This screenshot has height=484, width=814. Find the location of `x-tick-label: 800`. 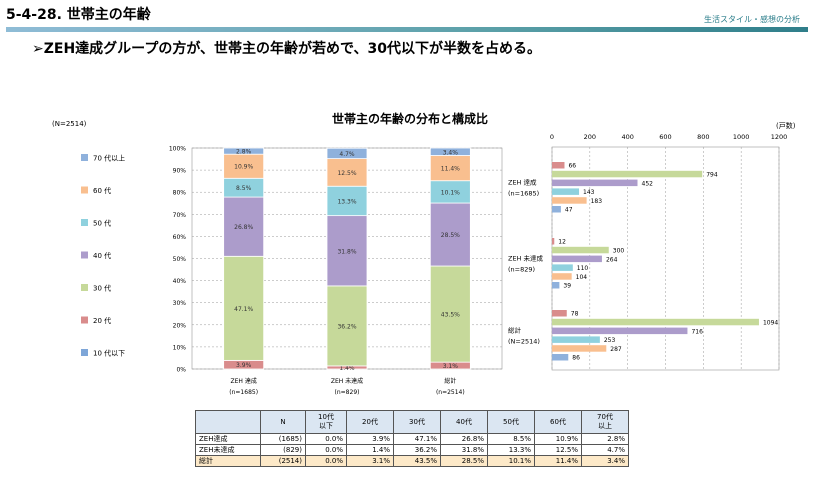

x-tick-label: 800 is located at coordinates (703, 137).